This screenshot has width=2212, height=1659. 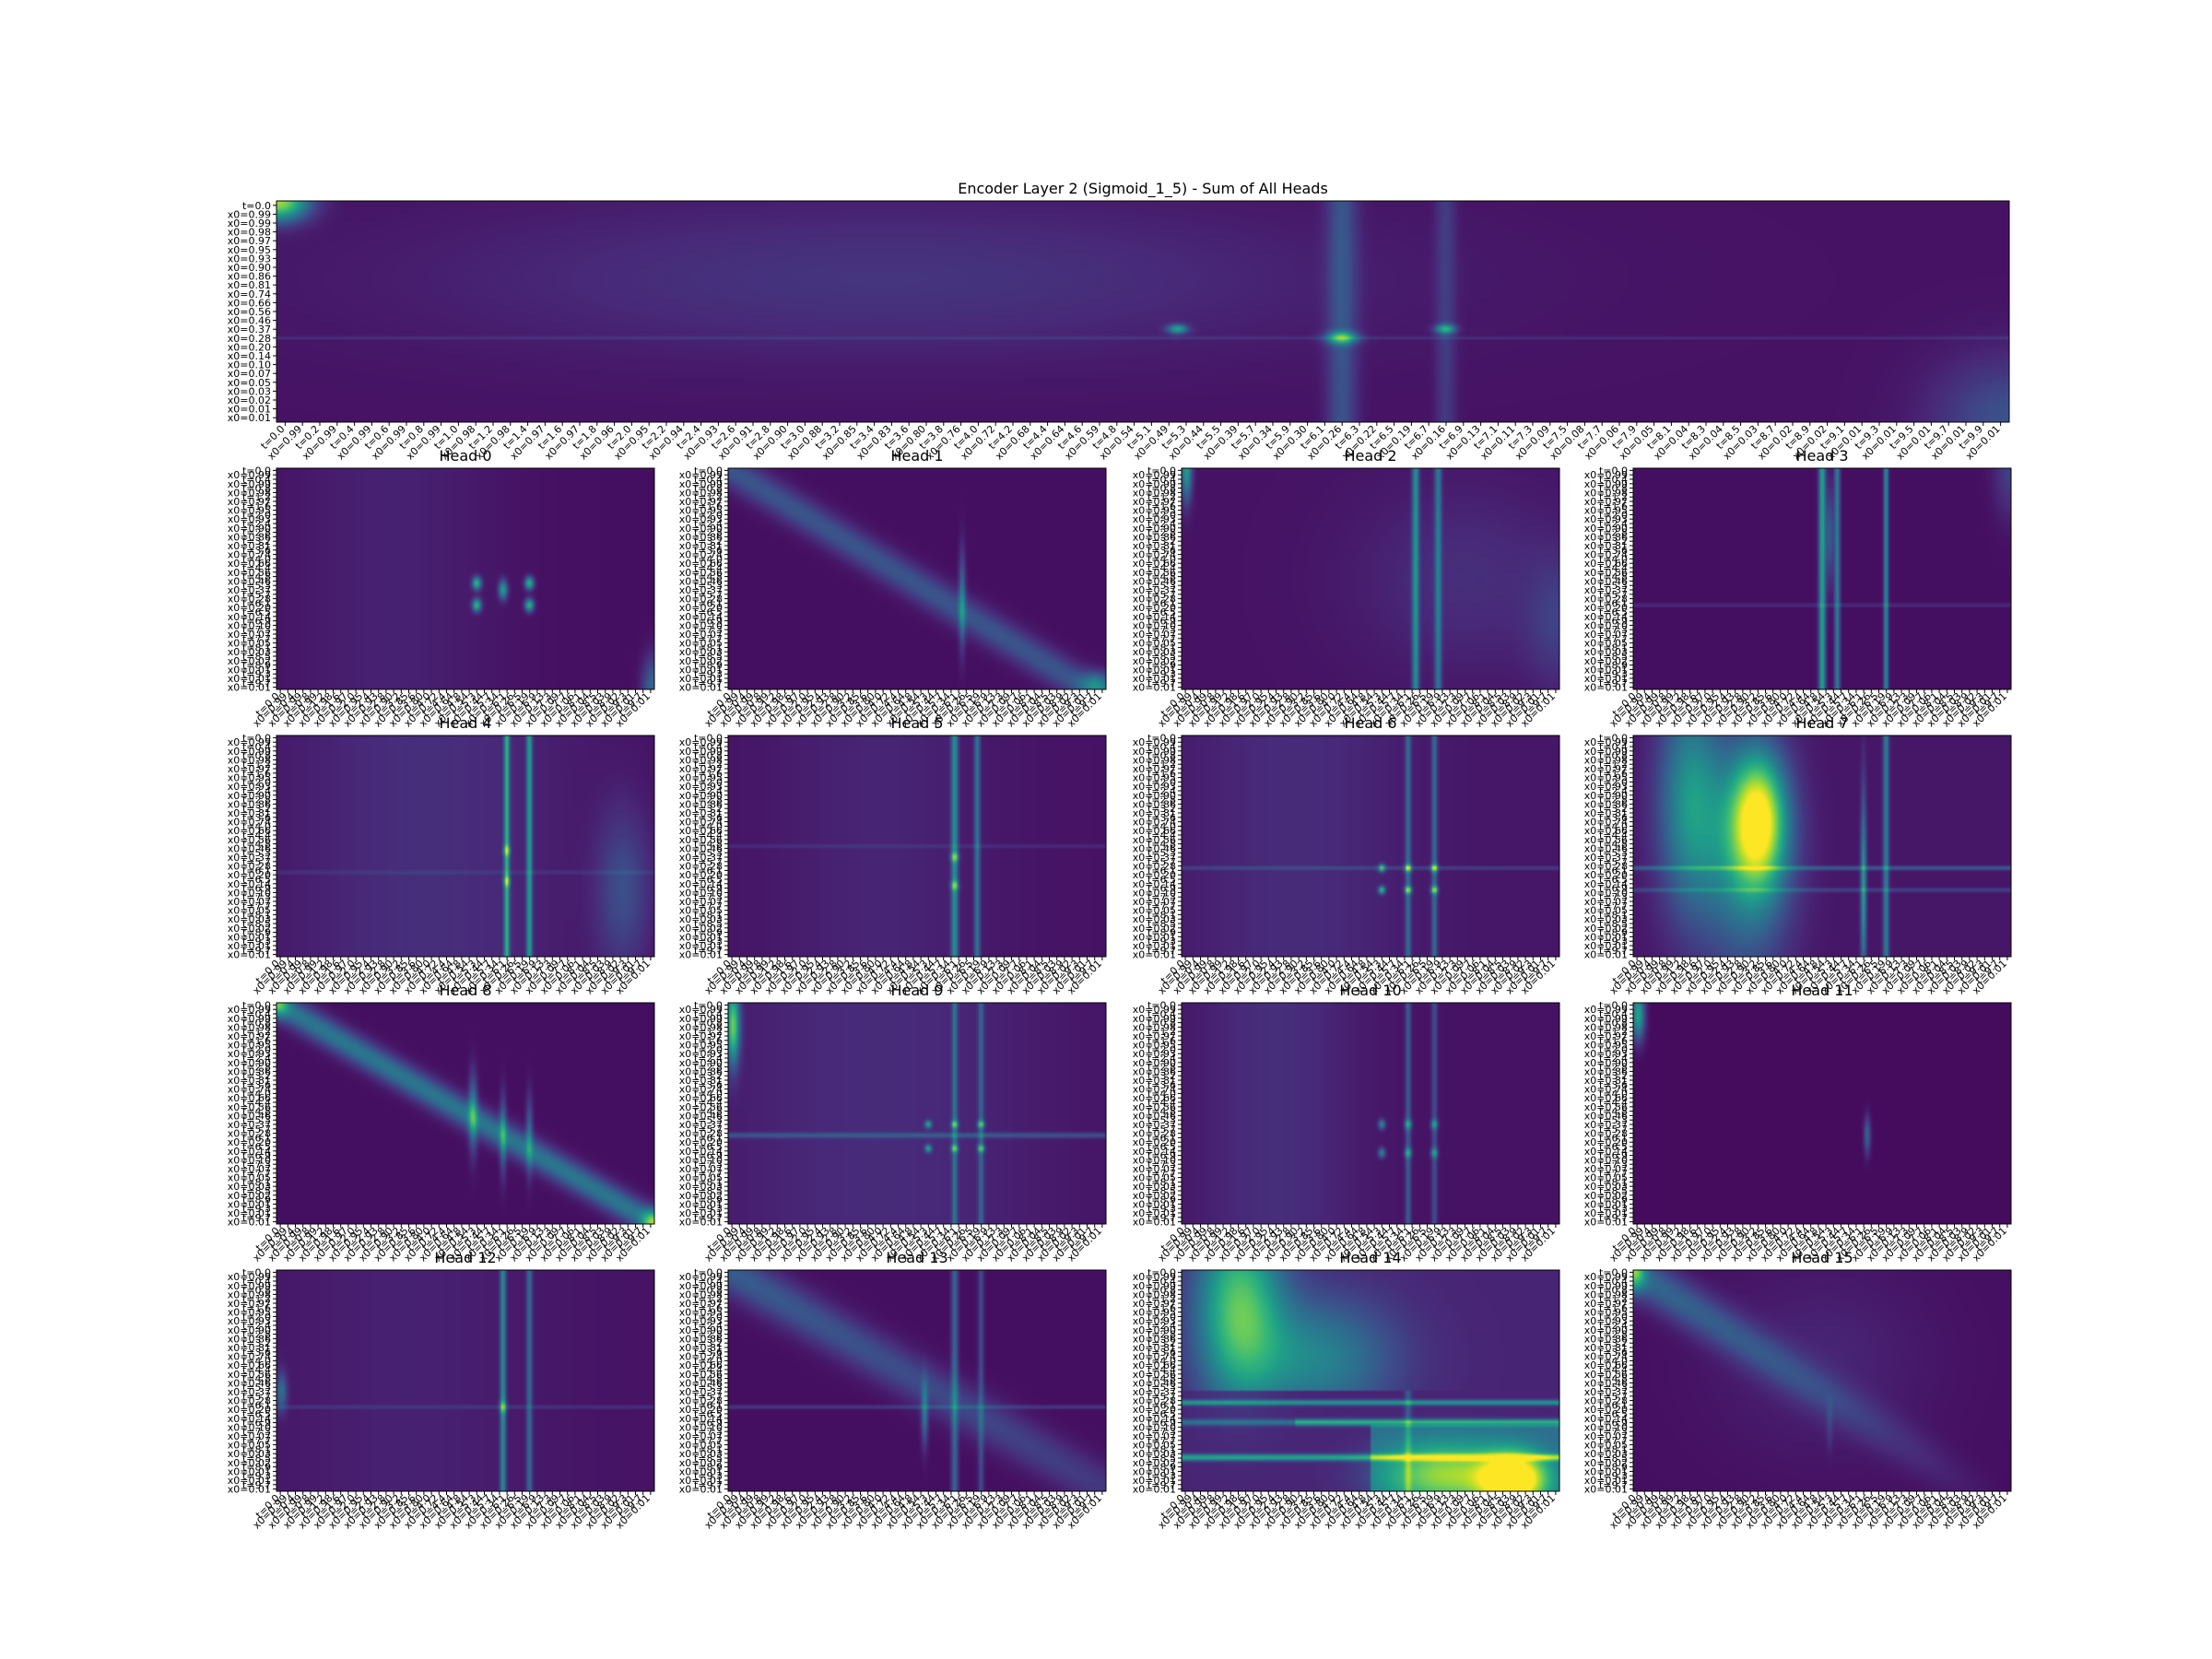 I want to click on y-tick-label: x0=0.07, so click(x=1606, y=635).